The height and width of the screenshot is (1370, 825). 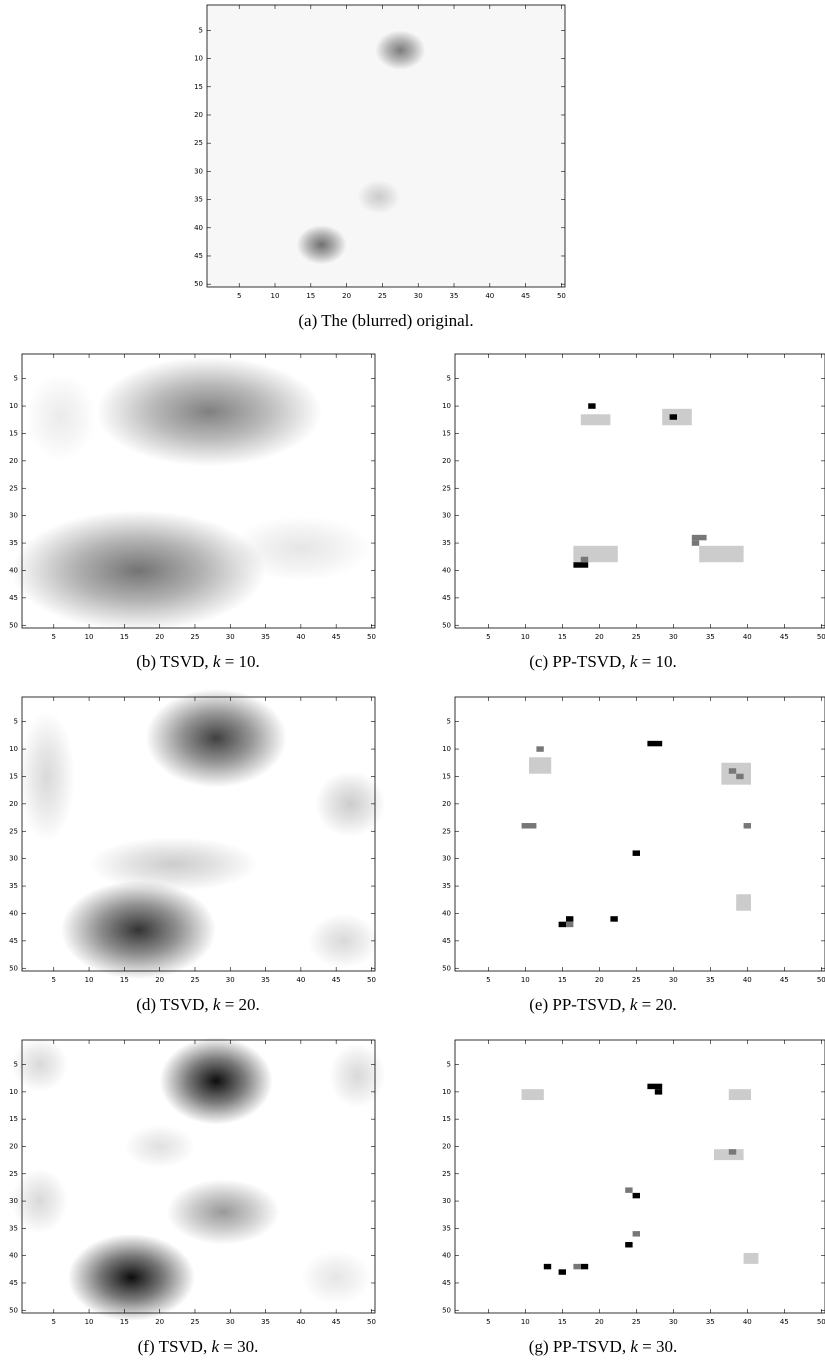 I want to click on caption: (e) PP-TSVD, k = 20., so click(x=602, y=1004).